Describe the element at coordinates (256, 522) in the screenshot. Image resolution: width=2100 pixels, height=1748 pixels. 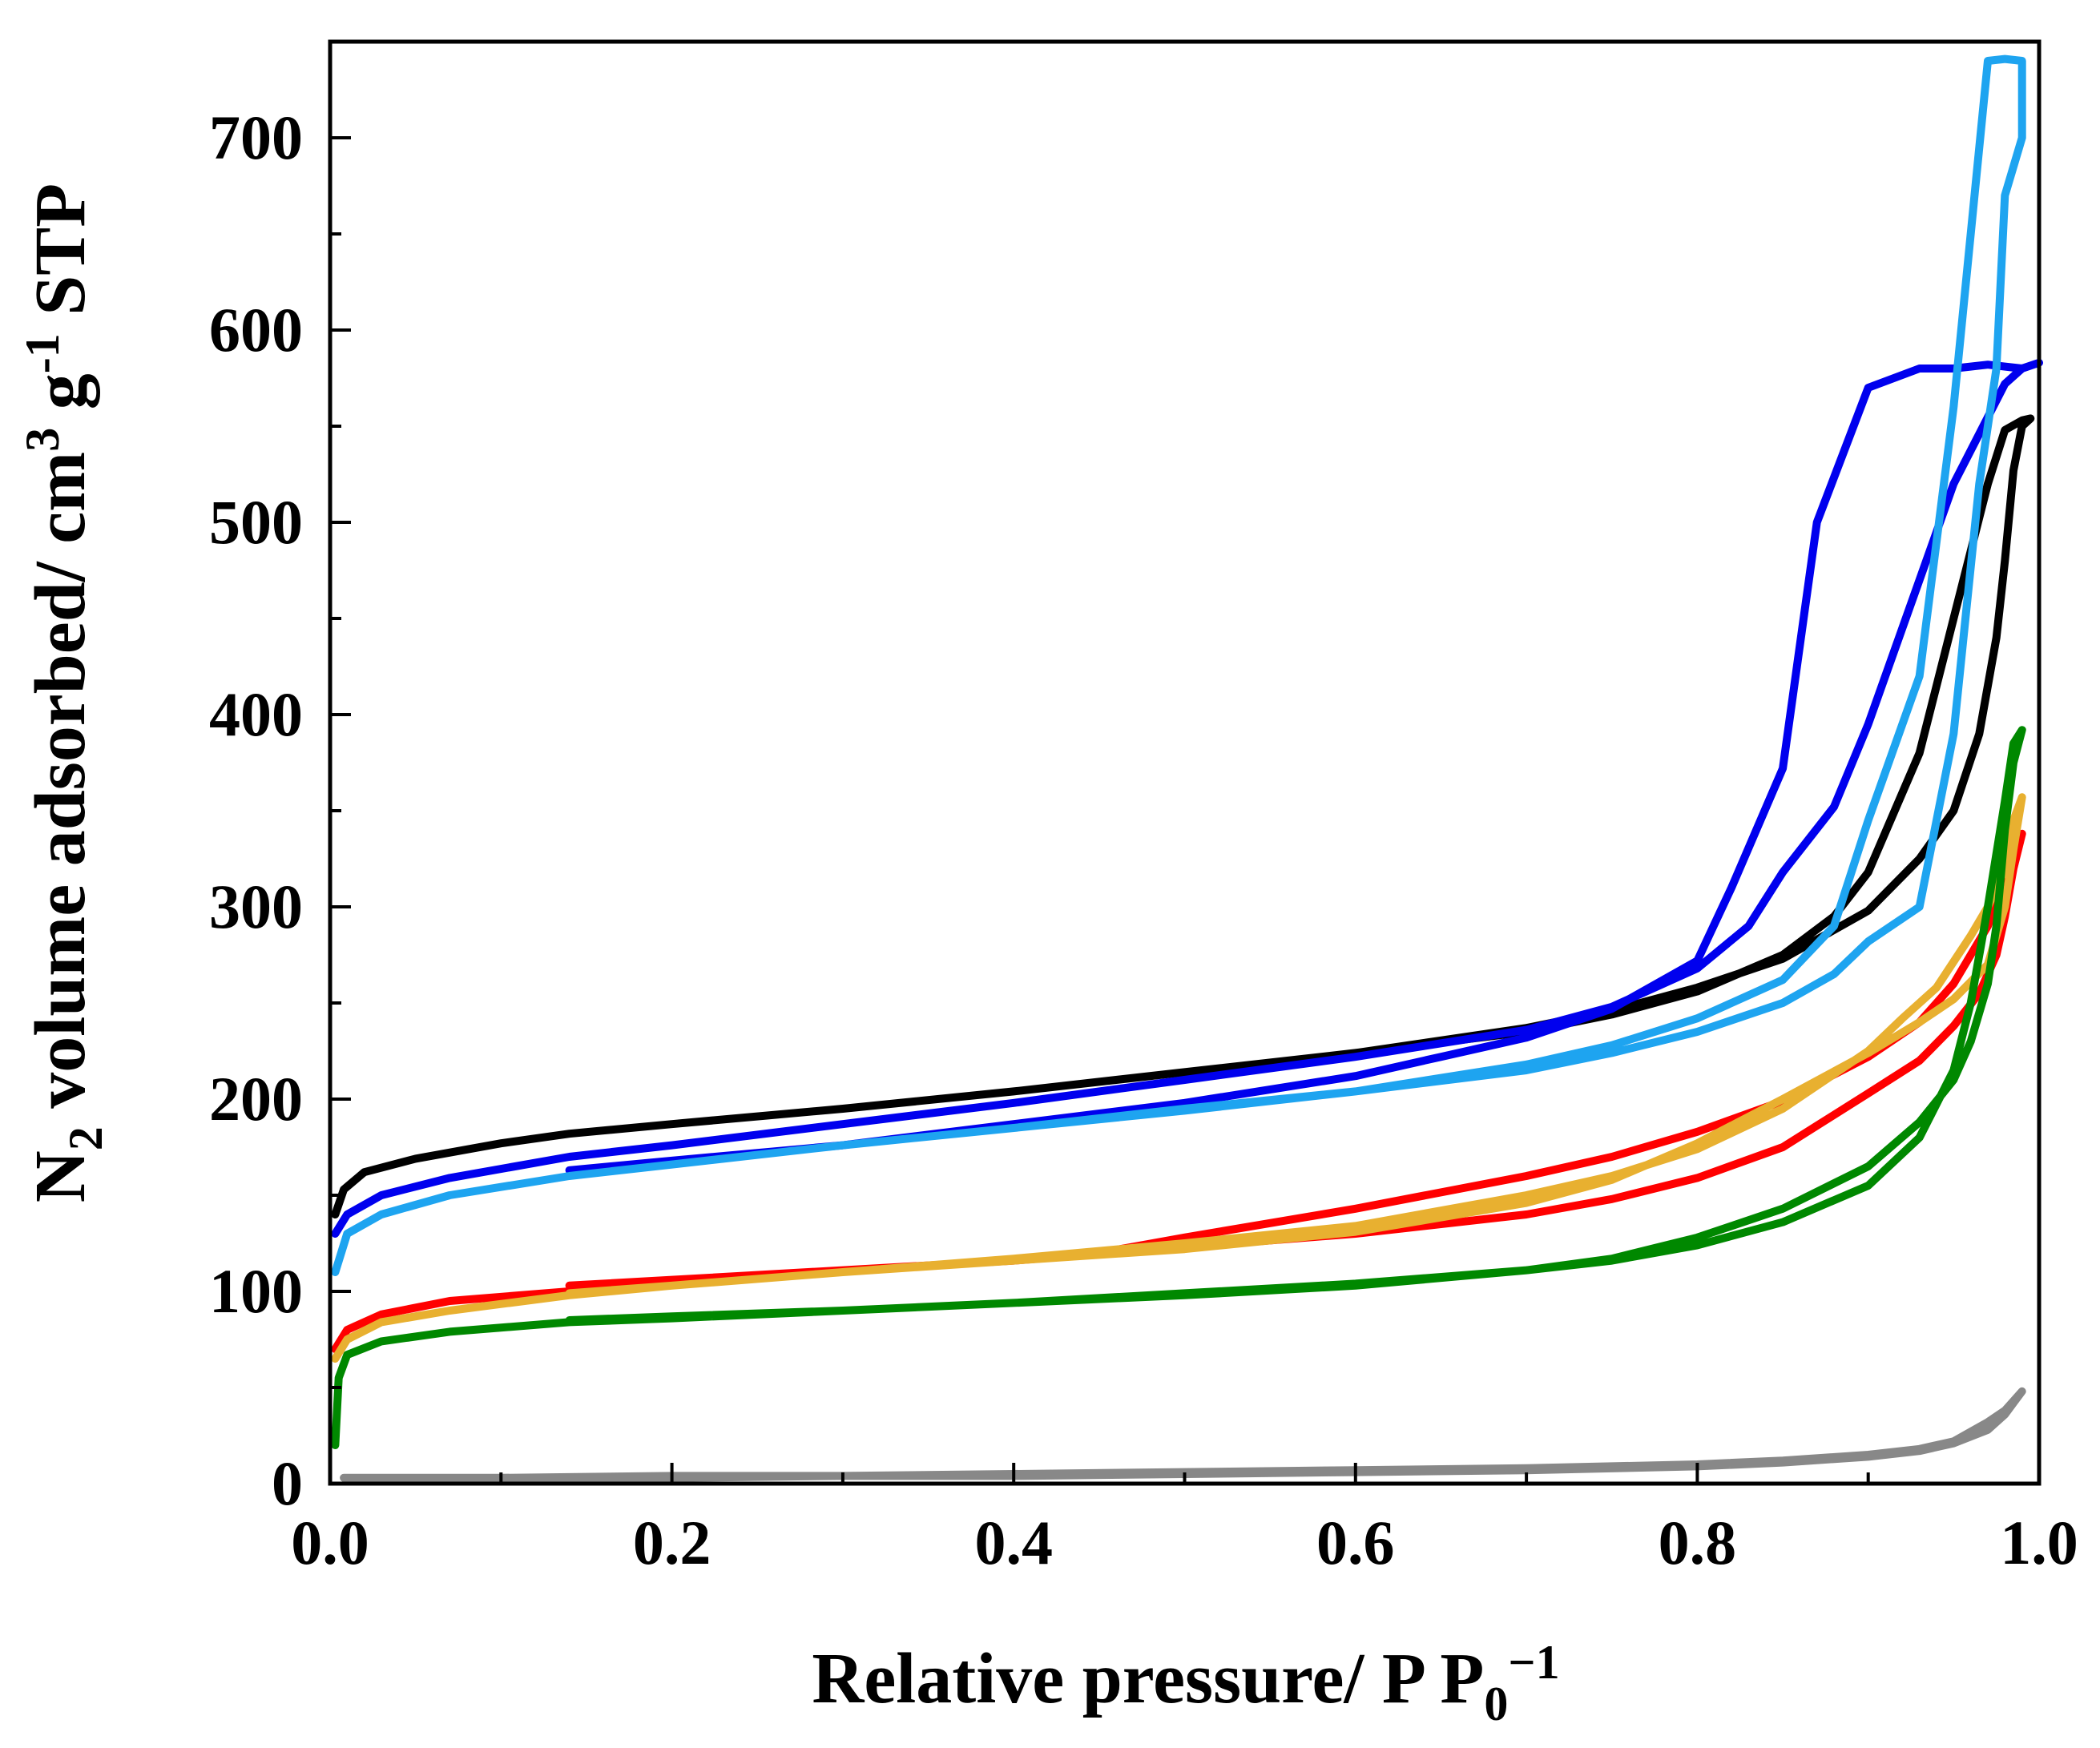
I see `y-tick-label: 500` at that location.